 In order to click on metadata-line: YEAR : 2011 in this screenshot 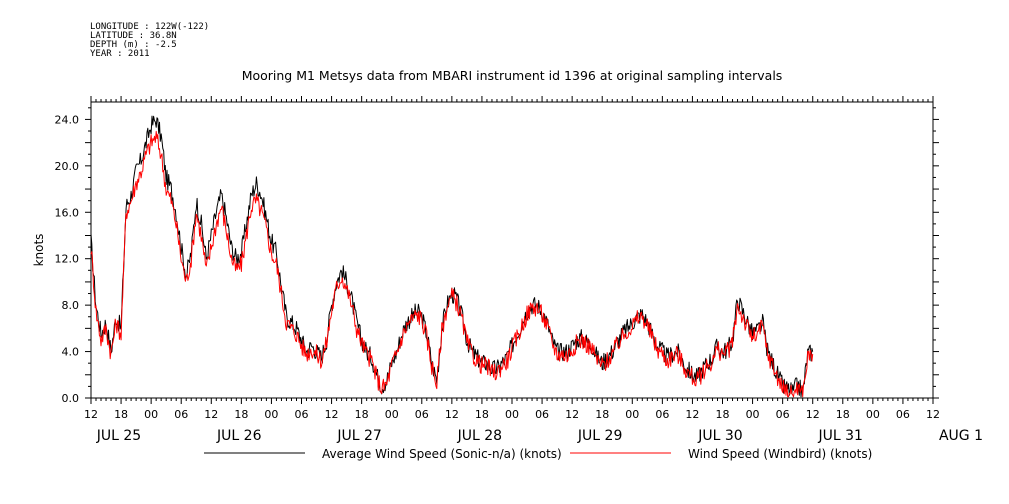, I will do `click(120, 54)`.